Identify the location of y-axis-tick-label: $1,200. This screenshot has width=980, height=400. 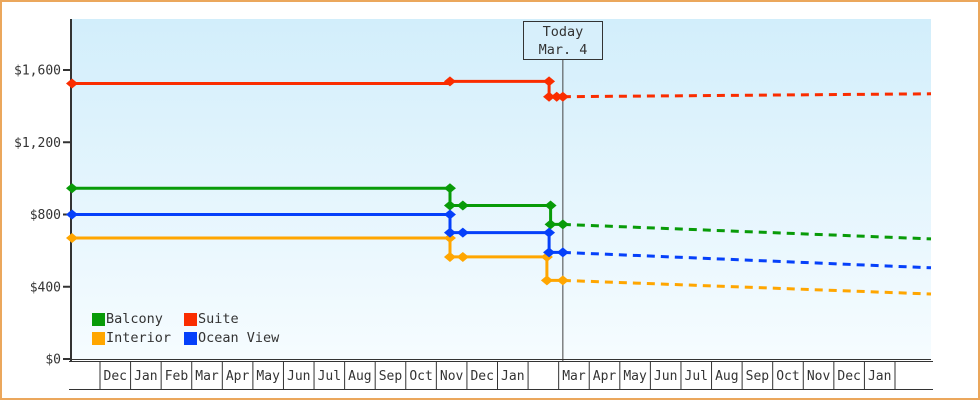
(37, 143).